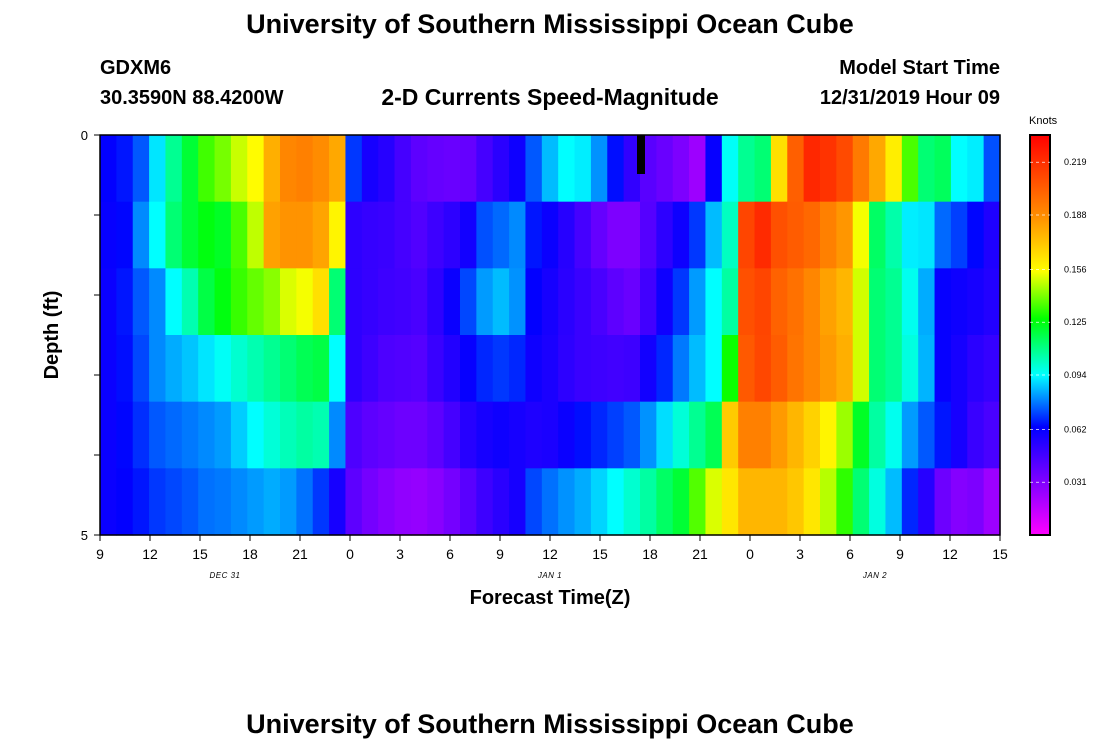 This screenshot has width=1100, height=750. I want to click on date-label: JAN 2, so click(874, 575).